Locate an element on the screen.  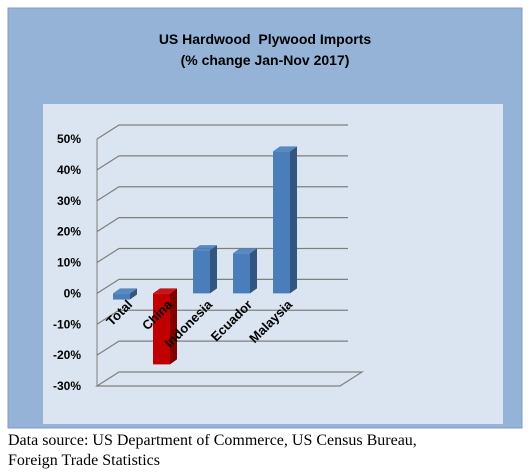
y-tick-label-30: -30% is located at coordinates (67, 386).